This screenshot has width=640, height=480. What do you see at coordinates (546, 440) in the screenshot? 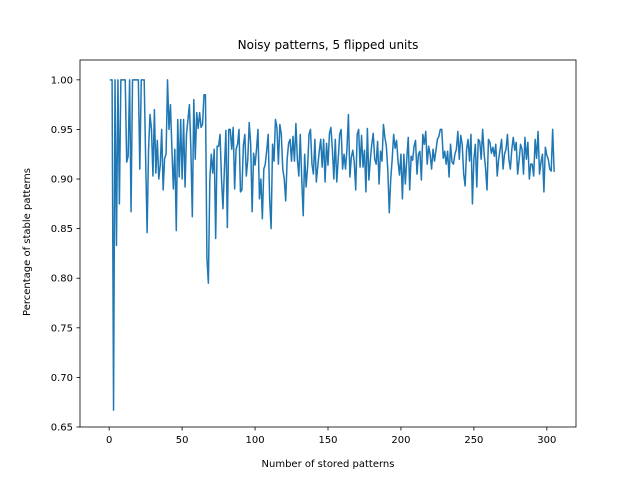
I see `x-tick-label: 300` at bounding box center [546, 440].